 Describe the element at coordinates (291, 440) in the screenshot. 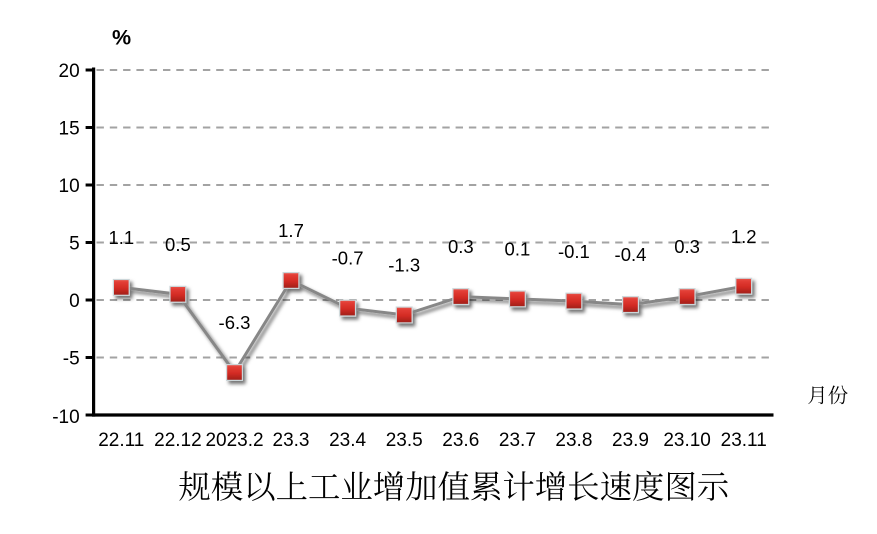

I see `svg-text: 23.3` at that location.